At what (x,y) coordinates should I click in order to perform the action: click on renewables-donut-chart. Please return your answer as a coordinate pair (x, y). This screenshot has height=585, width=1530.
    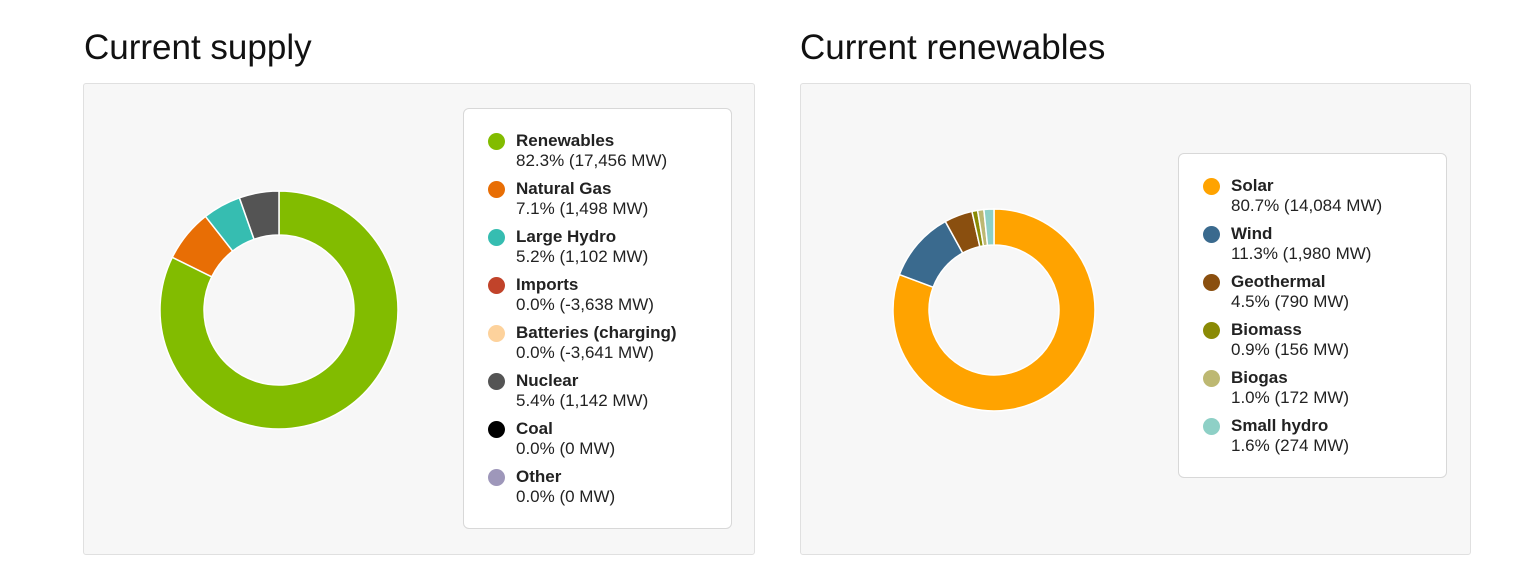
    Looking at the image, I should click on (994, 310).